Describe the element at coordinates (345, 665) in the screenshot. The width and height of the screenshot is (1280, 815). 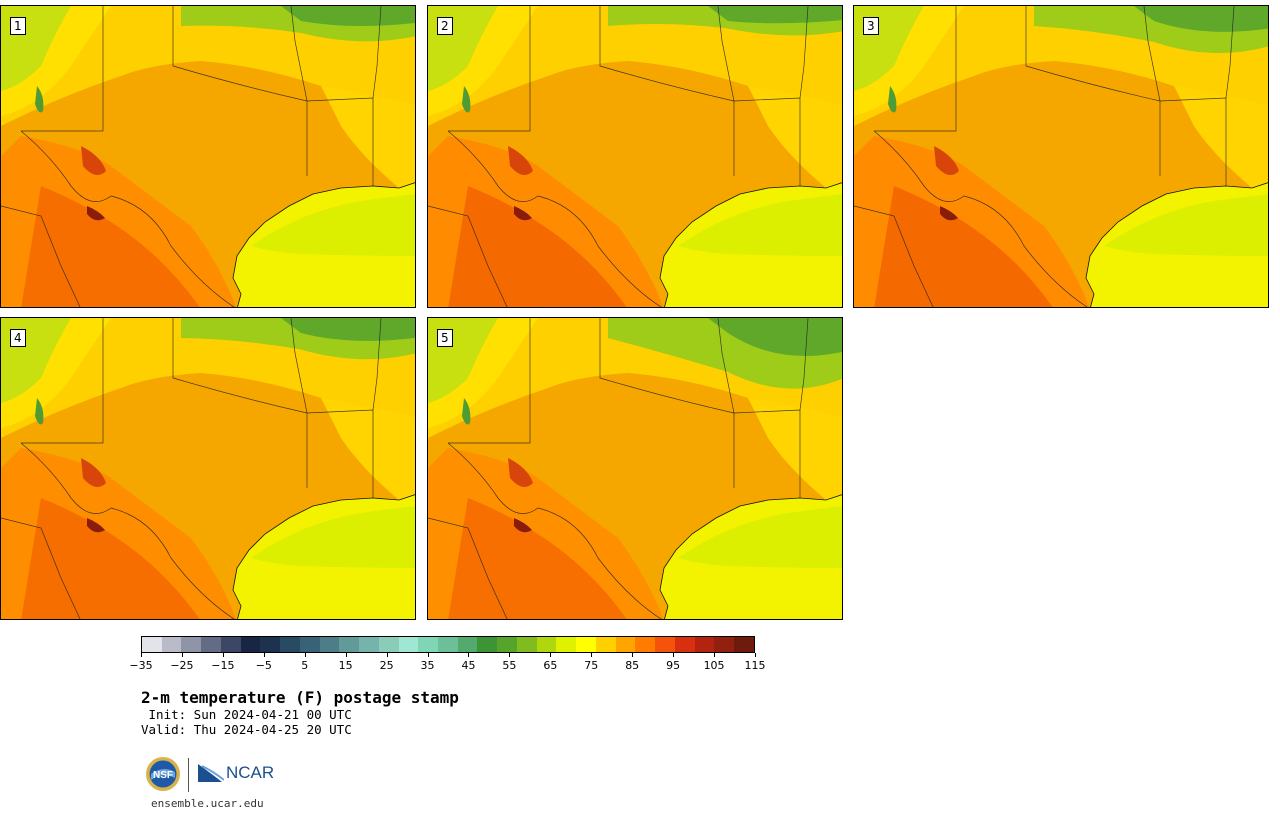
I see `colorbar-tick-label: 15` at that location.